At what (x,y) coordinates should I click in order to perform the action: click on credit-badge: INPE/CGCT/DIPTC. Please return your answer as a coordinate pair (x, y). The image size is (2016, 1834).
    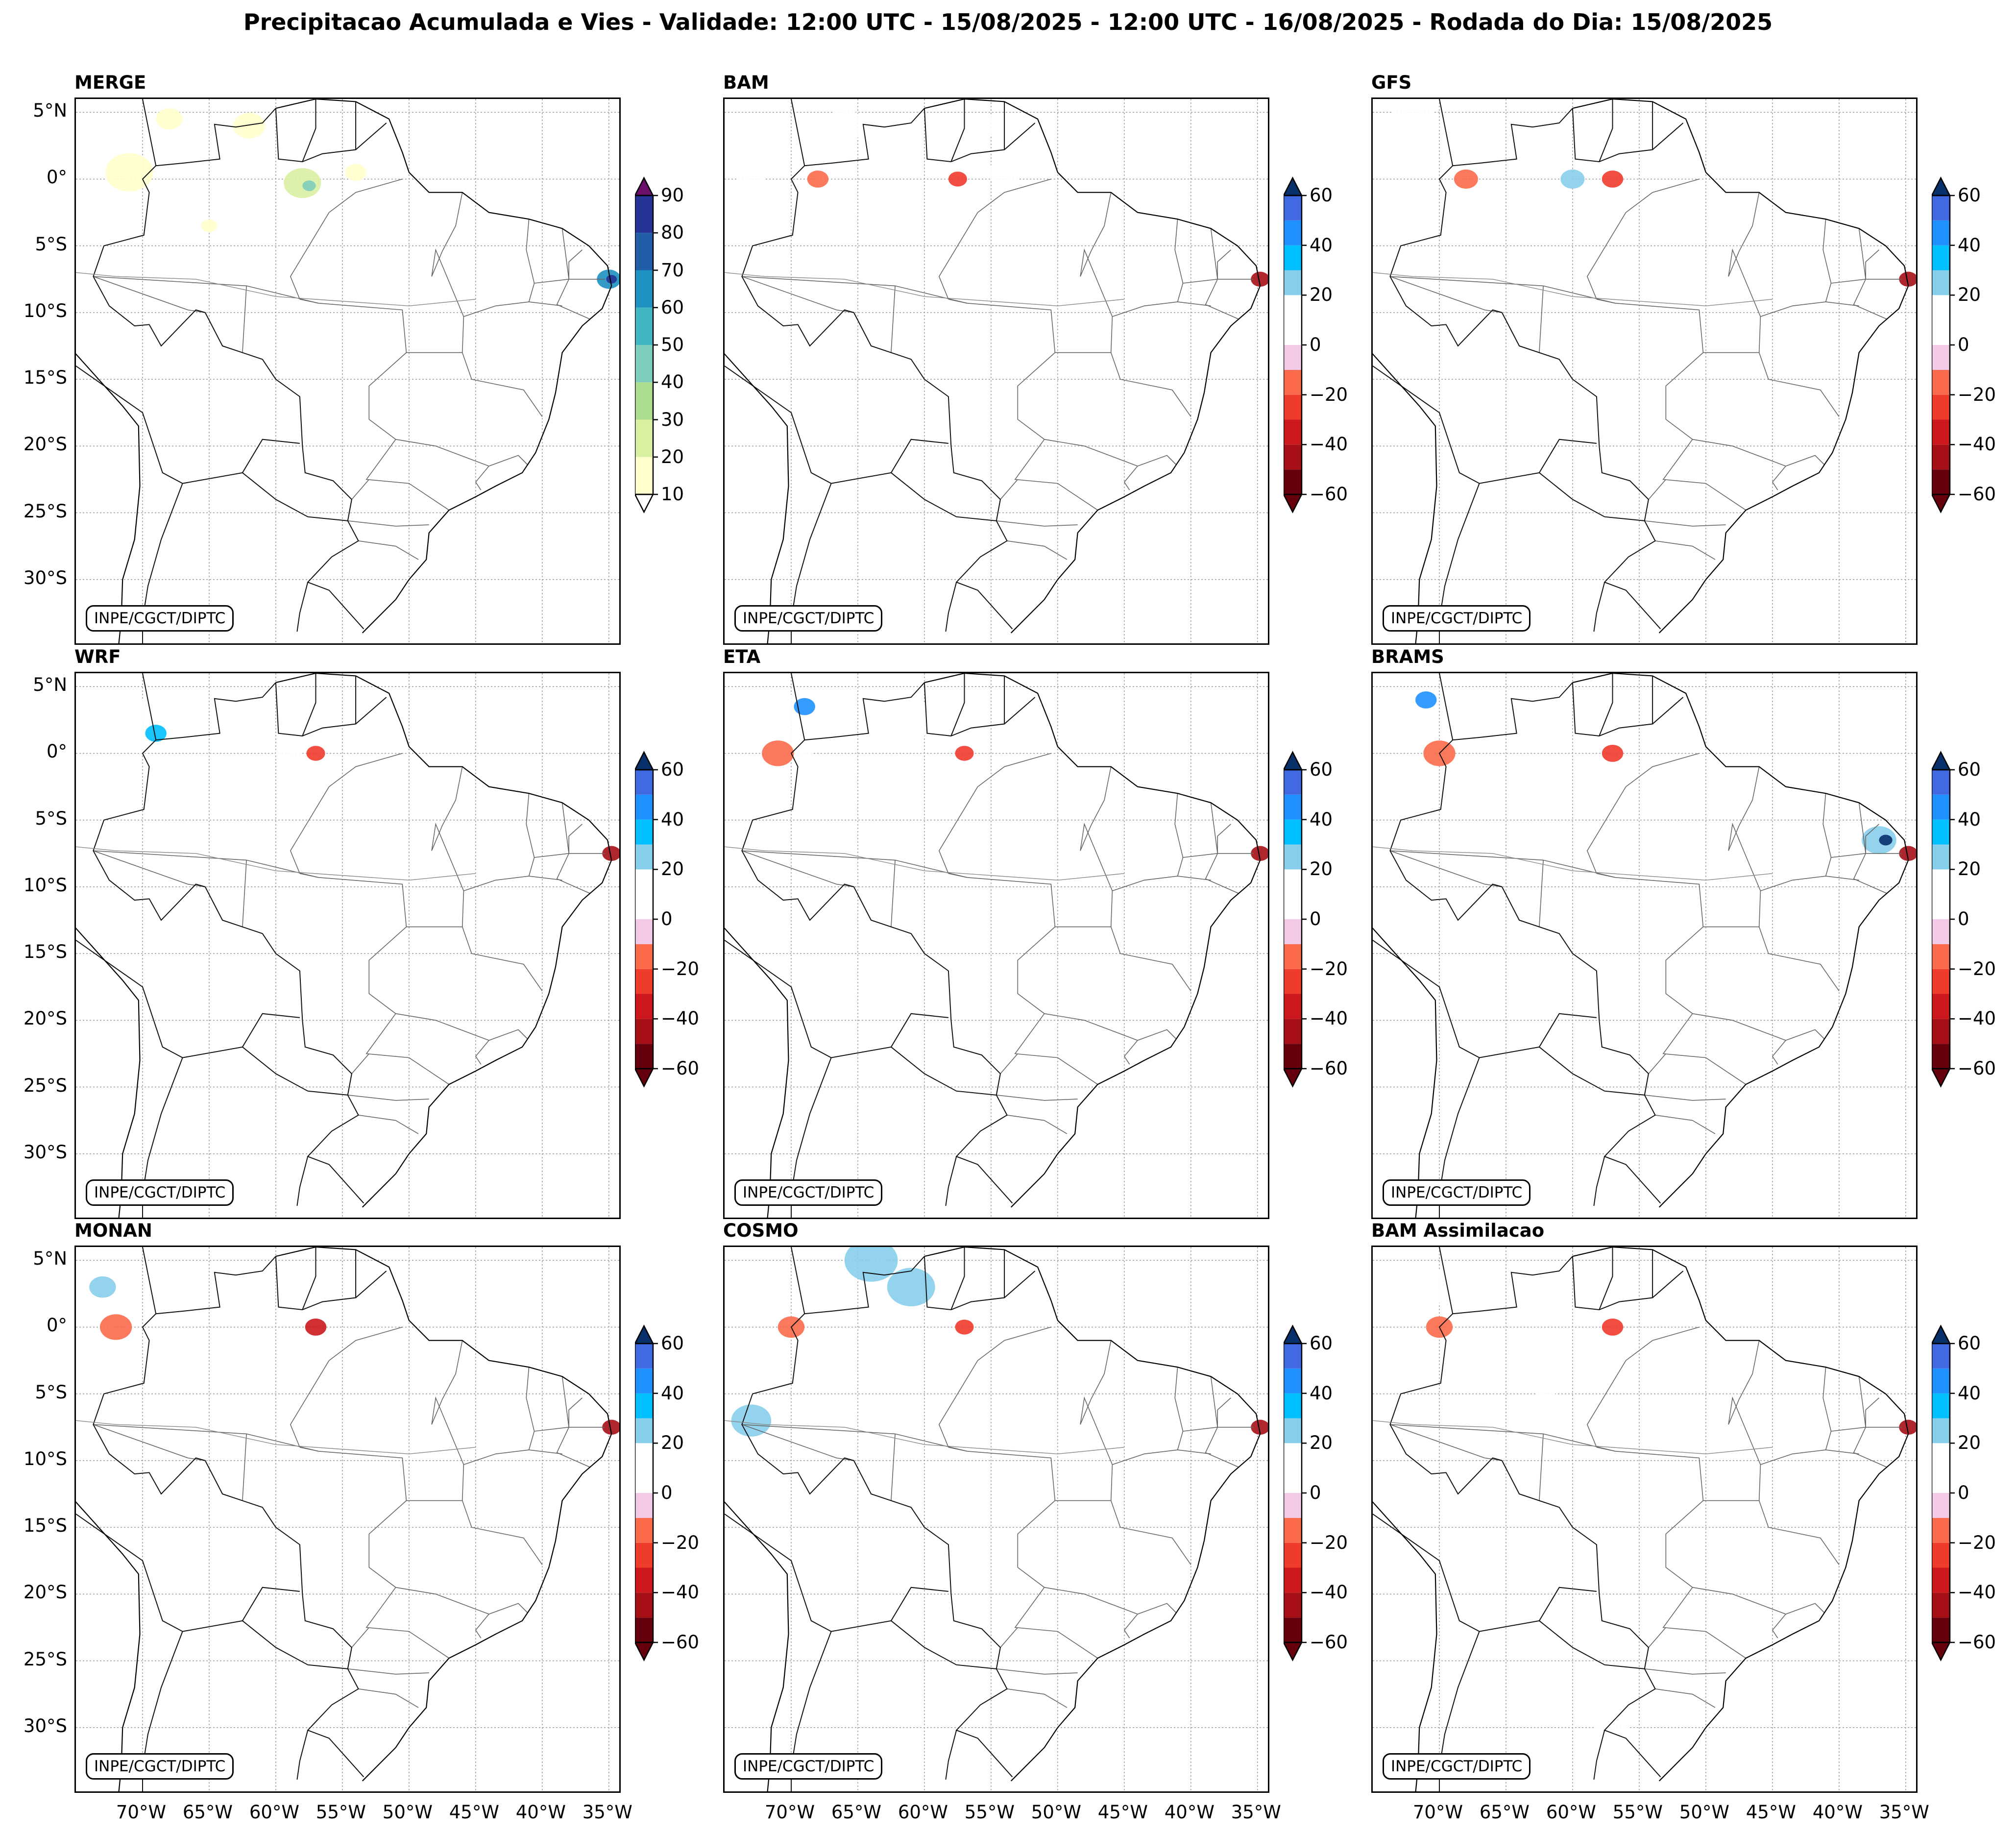
    Looking at the image, I should click on (1457, 618).